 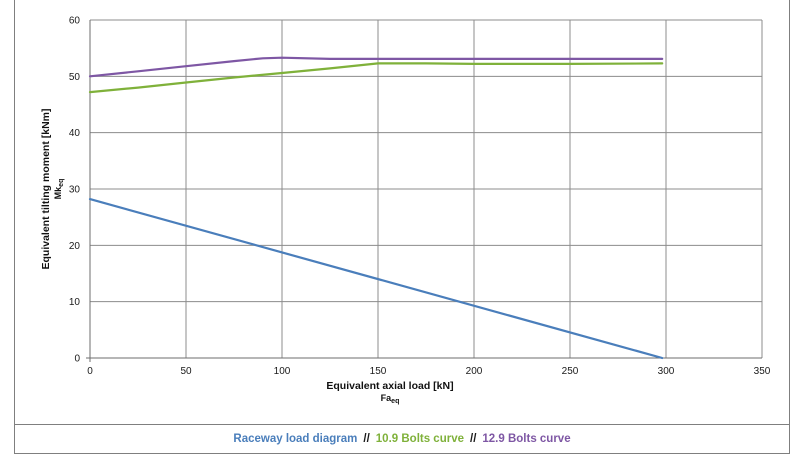 What do you see at coordinates (75, 190) in the screenshot?
I see `y-tick-label: 30` at bounding box center [75, 190].